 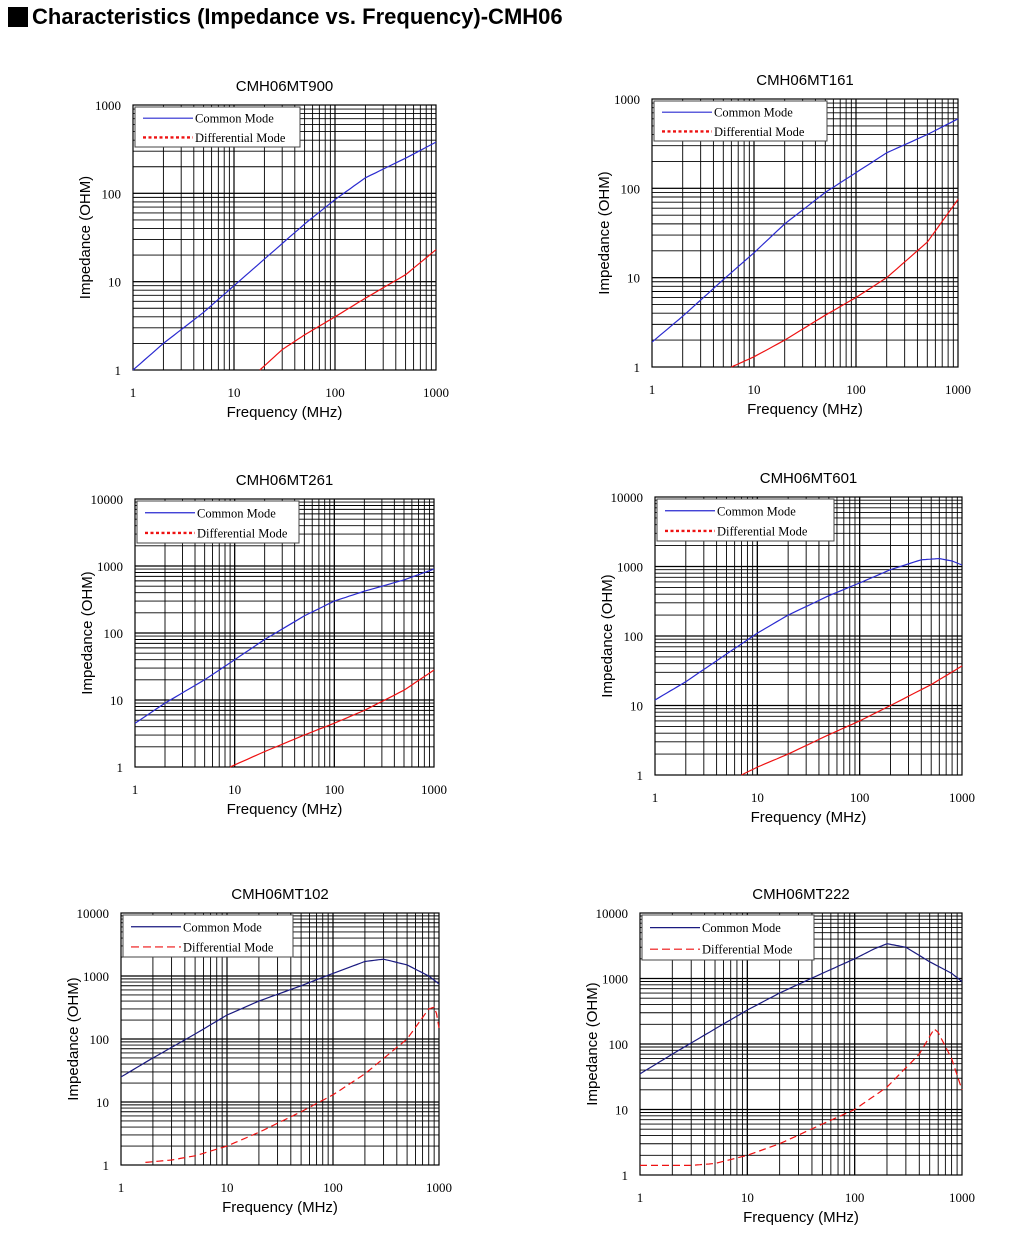 I want to click on chart-title: CMH06MT222, so click(x=801, y=894).